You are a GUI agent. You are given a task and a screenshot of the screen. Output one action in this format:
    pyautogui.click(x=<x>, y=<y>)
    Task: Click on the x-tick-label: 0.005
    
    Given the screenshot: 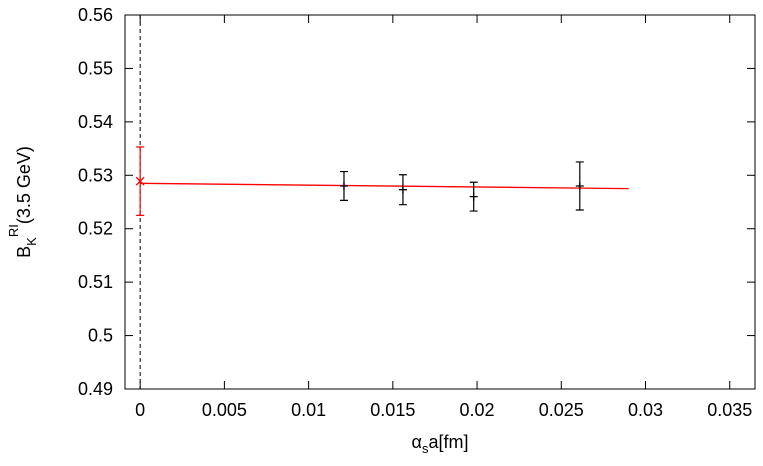 What is the action you would take?
    pyautogui.click(x=224, y=410)
    